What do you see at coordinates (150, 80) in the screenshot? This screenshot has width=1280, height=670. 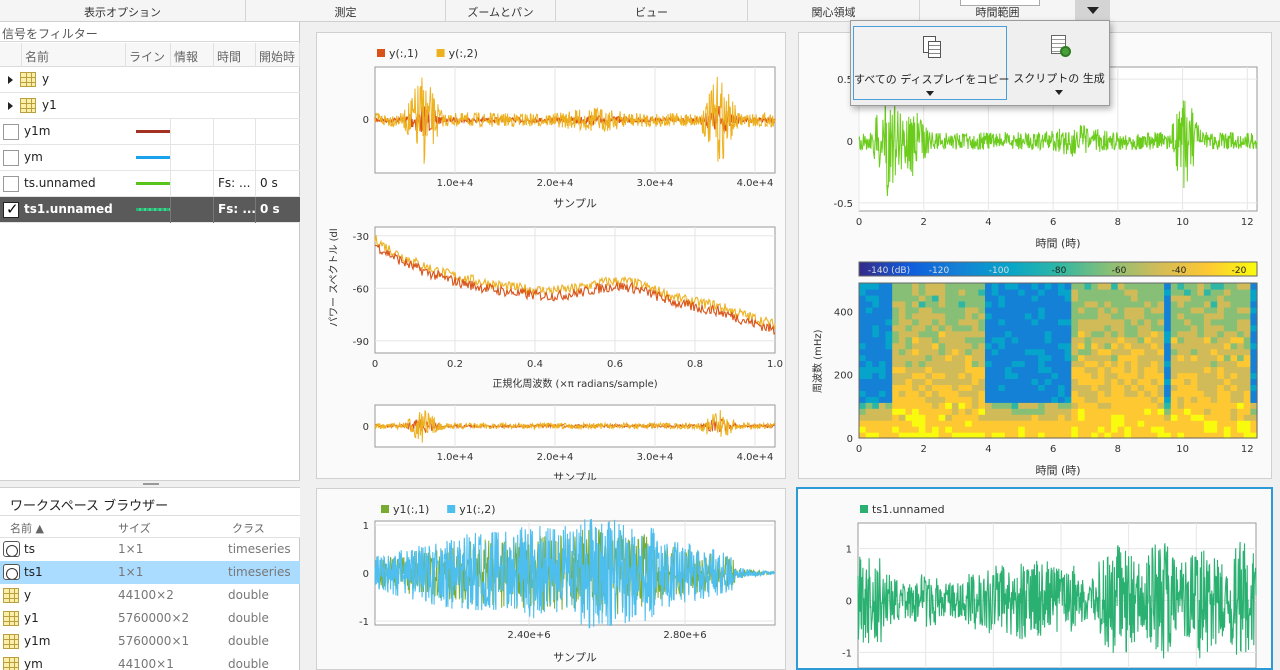 I see `signal-row-y: y` at bounding box center [150, 80].